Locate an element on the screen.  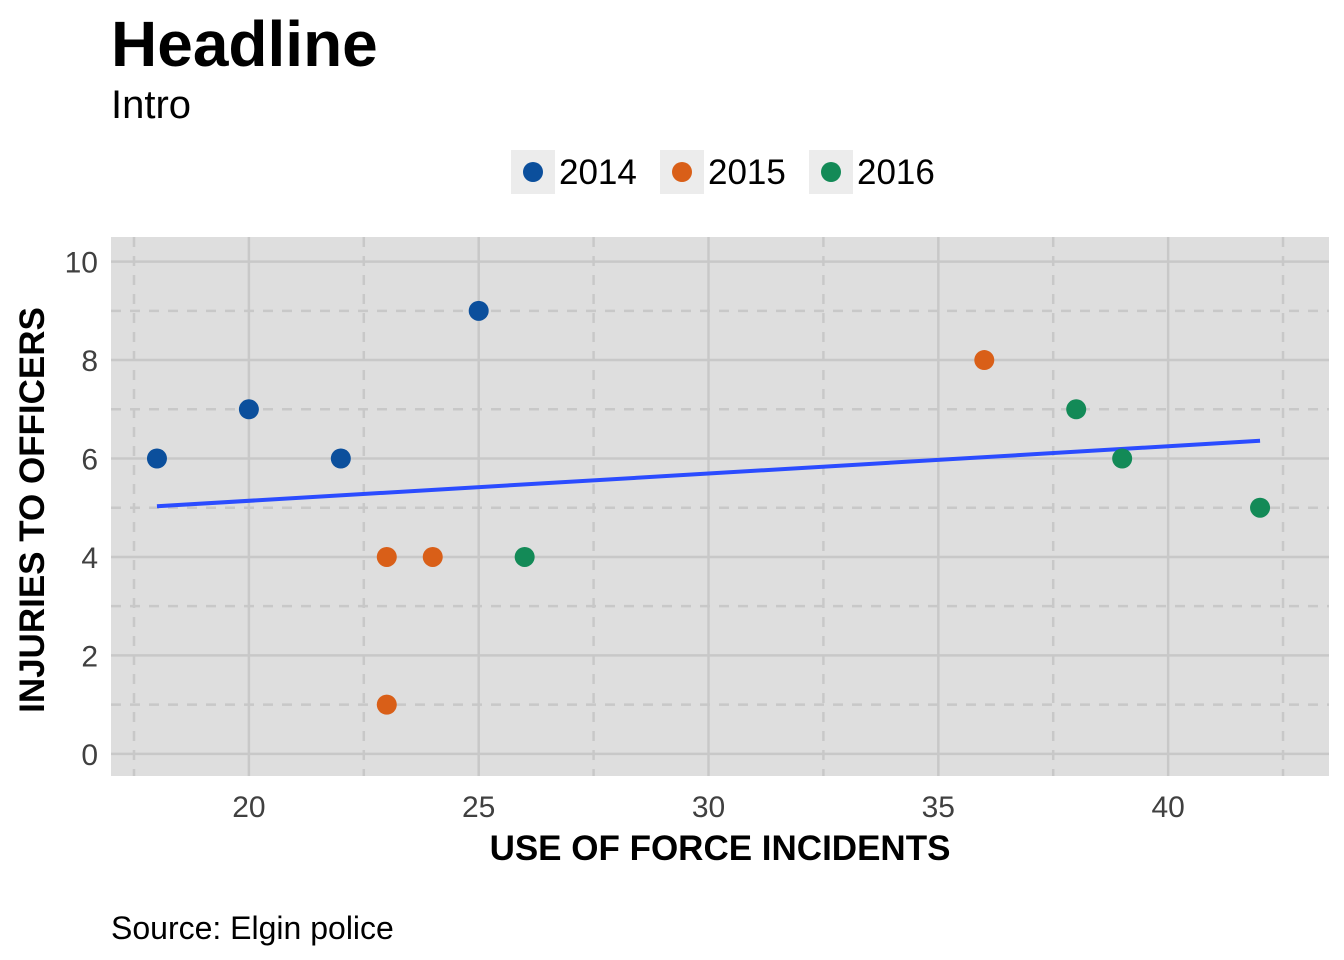
legend-item-2016: 2016 is located at coordinates (872, 172).